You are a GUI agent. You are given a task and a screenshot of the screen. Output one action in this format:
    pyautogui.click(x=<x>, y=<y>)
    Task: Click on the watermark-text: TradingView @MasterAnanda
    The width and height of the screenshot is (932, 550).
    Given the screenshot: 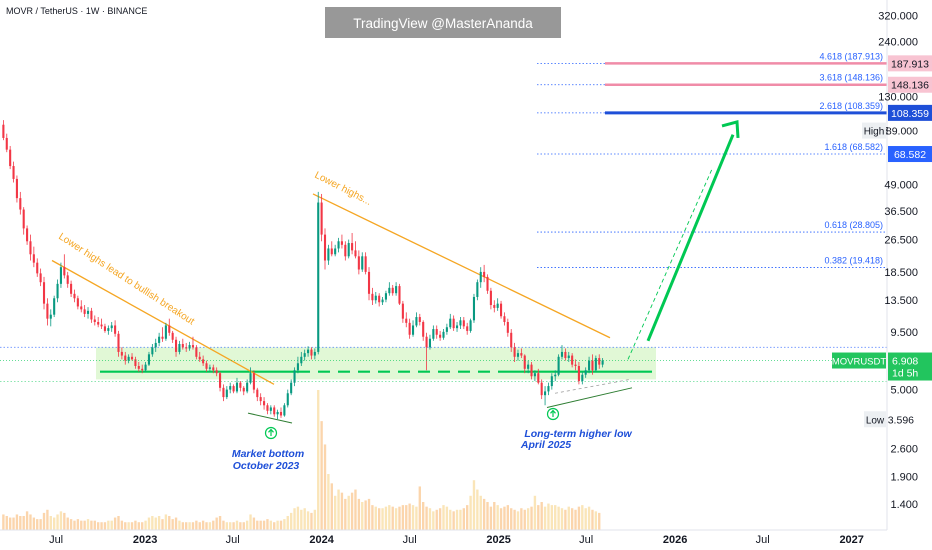 What is the action you would take?
    pyautogui.click(x=443, y=23)
    